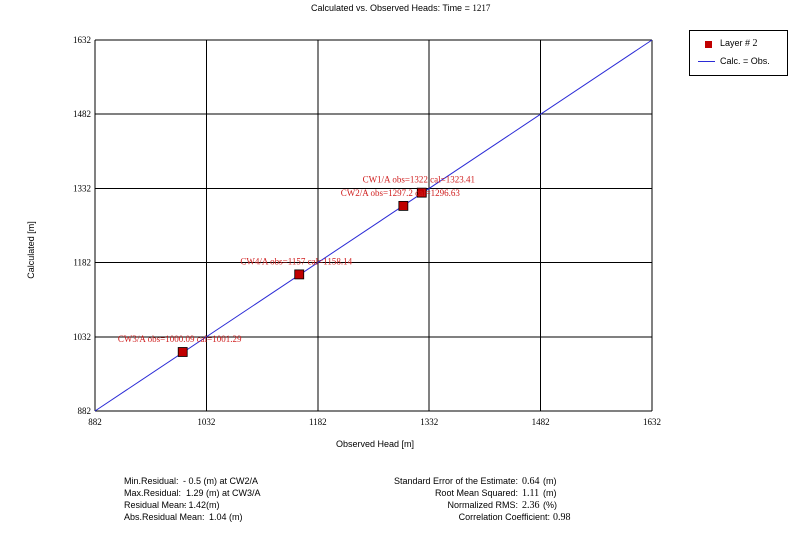 This screenshot has height=533, width=794. Describe the element at coordinates (401, 193) in the screenshot. I see `data-point-label: CW2/A obs=1297.2 cal=1296.63` at that location.